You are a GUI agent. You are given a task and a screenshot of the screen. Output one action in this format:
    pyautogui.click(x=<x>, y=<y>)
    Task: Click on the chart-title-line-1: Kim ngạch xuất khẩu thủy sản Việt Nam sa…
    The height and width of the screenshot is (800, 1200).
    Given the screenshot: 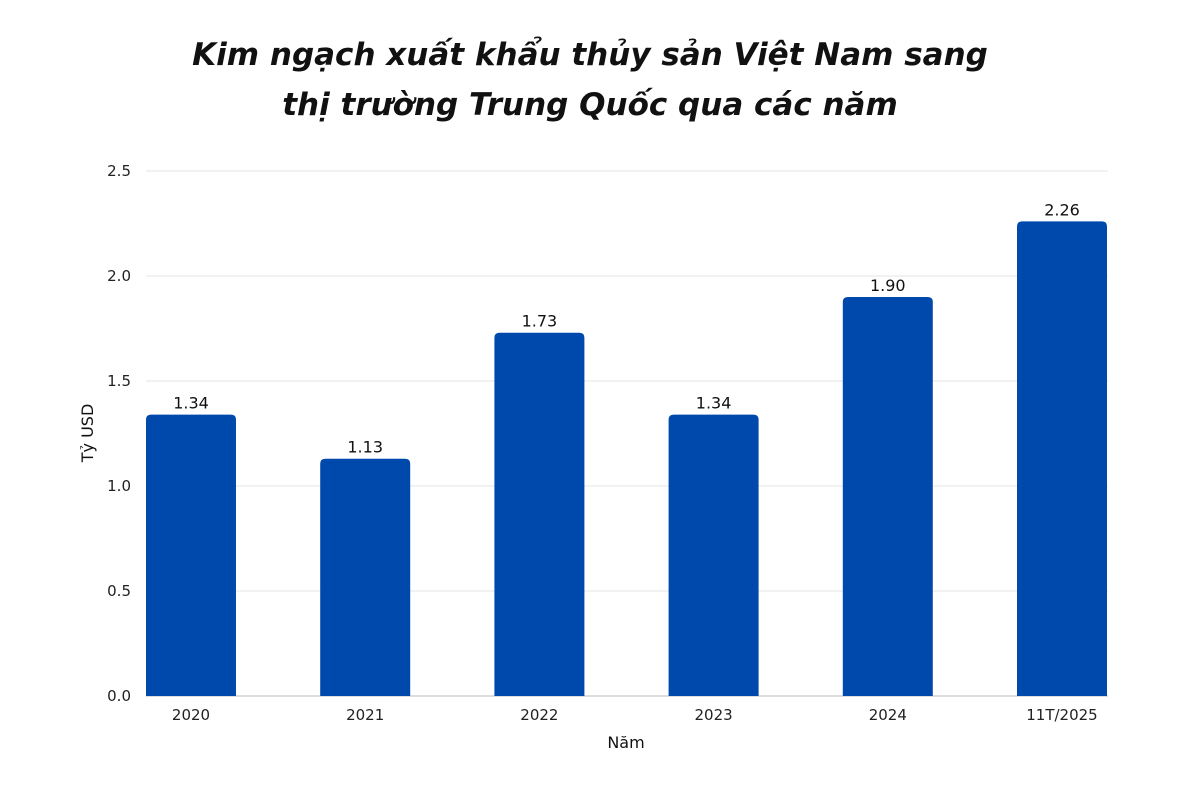 What is the action you would take?
    pyautogui.click(x=590, y=55)
    